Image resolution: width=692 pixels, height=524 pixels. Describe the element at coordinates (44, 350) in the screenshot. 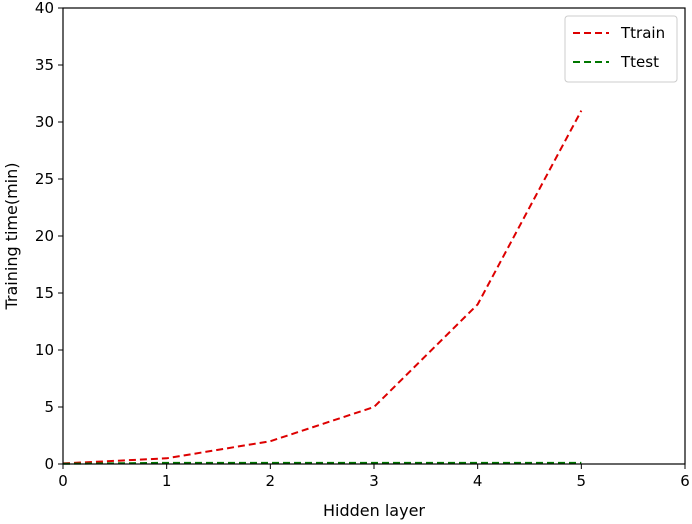

I see `y-tick-label: 10` at that location.